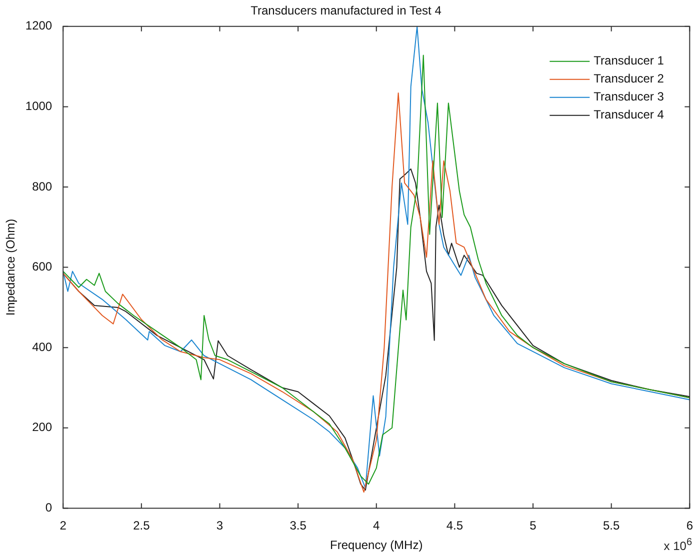  Describe the element at coordinates (629, 115) in the screenshot. I see `legend-label: Transducer 4` at that location.